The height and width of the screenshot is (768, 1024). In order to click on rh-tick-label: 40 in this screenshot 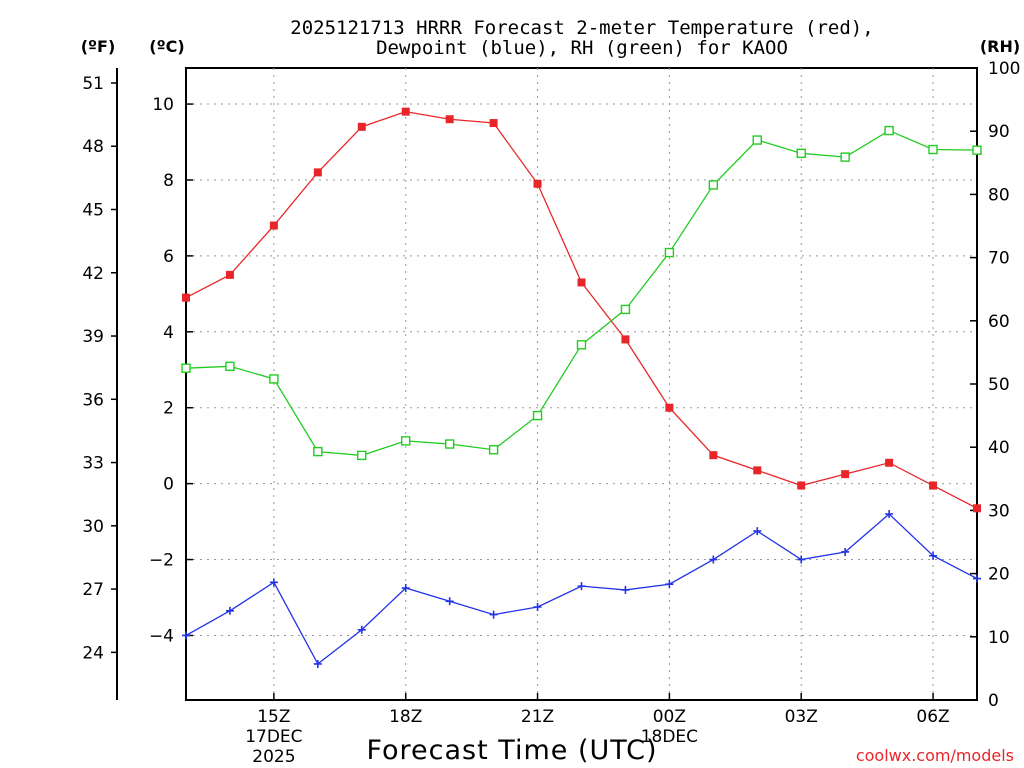, I will do `click(999, 448)`.